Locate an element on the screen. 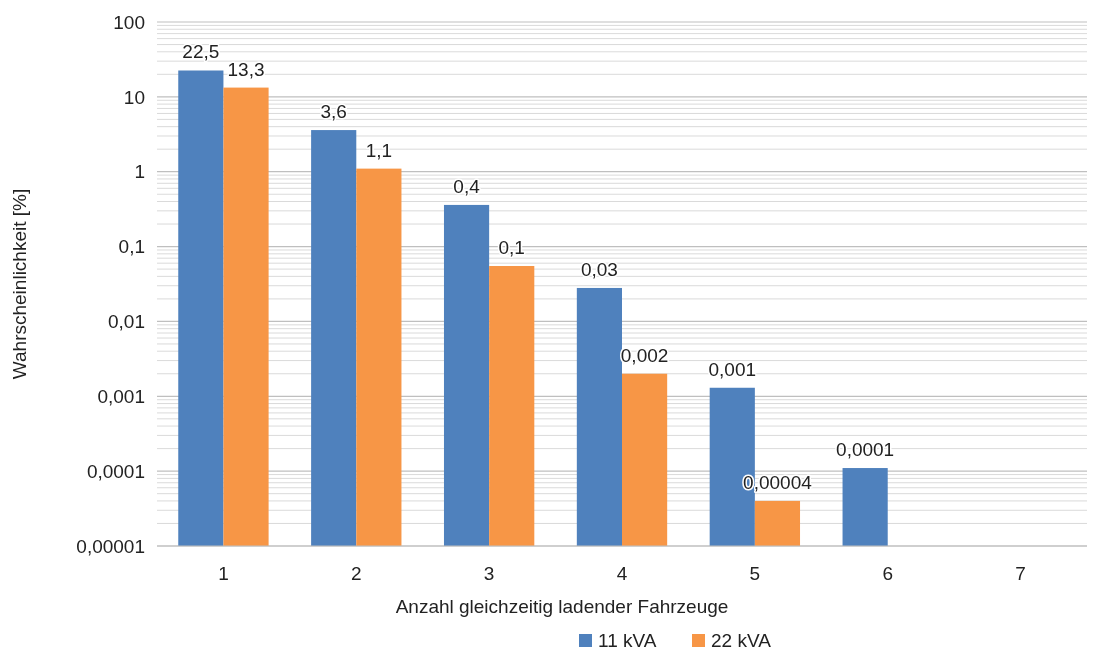  x-tick-label: 1 is located at coordinates (223, 573).